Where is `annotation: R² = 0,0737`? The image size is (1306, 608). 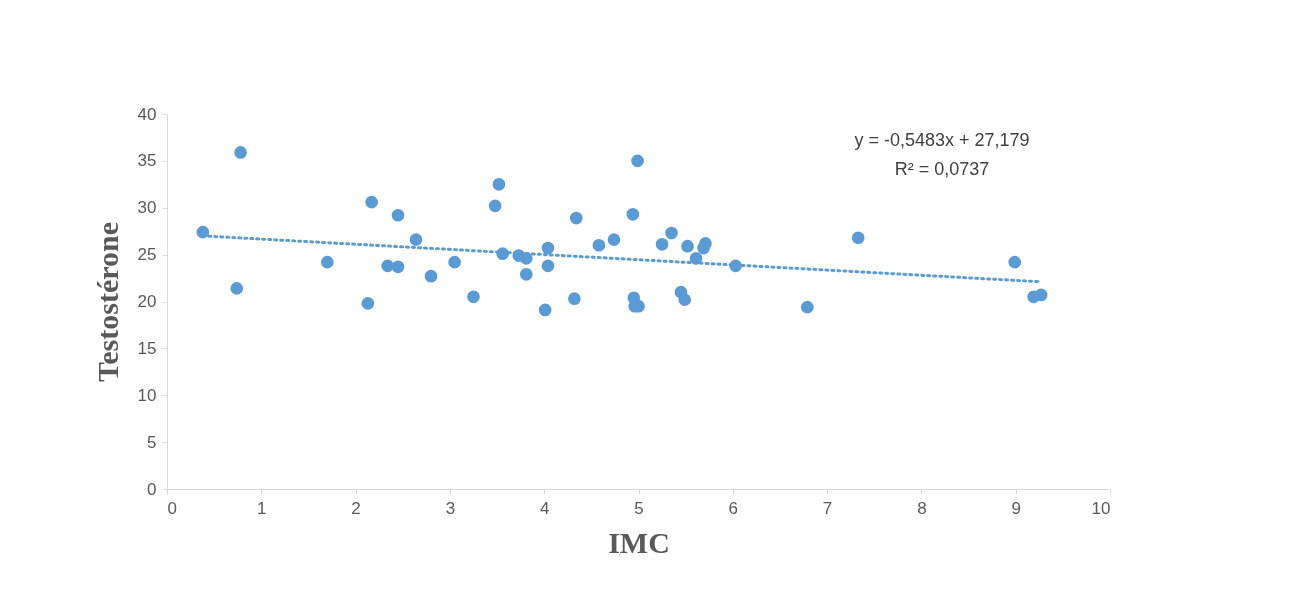 annotation: R² = 0,0737 is located at coordinates (942, 169).